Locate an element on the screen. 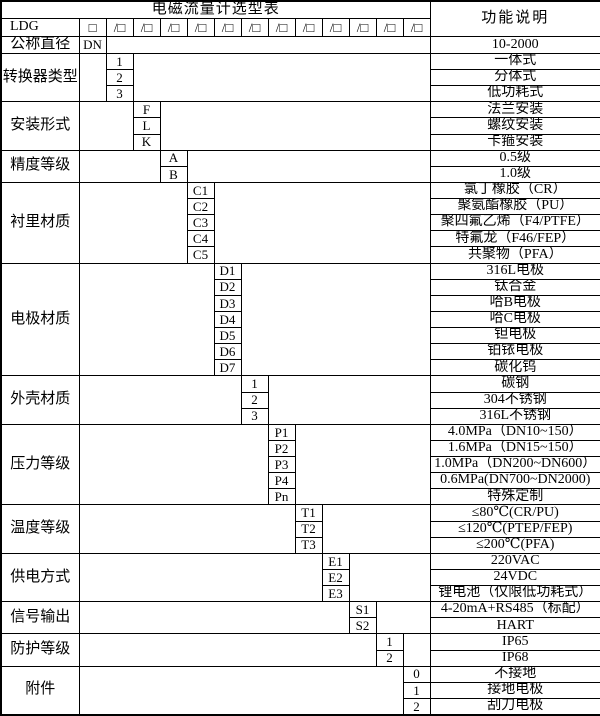 Image resolution: width=600 pixels, height=716 pixels. table-row: 2 刮刀电极 is located at coordinates (300, 706).